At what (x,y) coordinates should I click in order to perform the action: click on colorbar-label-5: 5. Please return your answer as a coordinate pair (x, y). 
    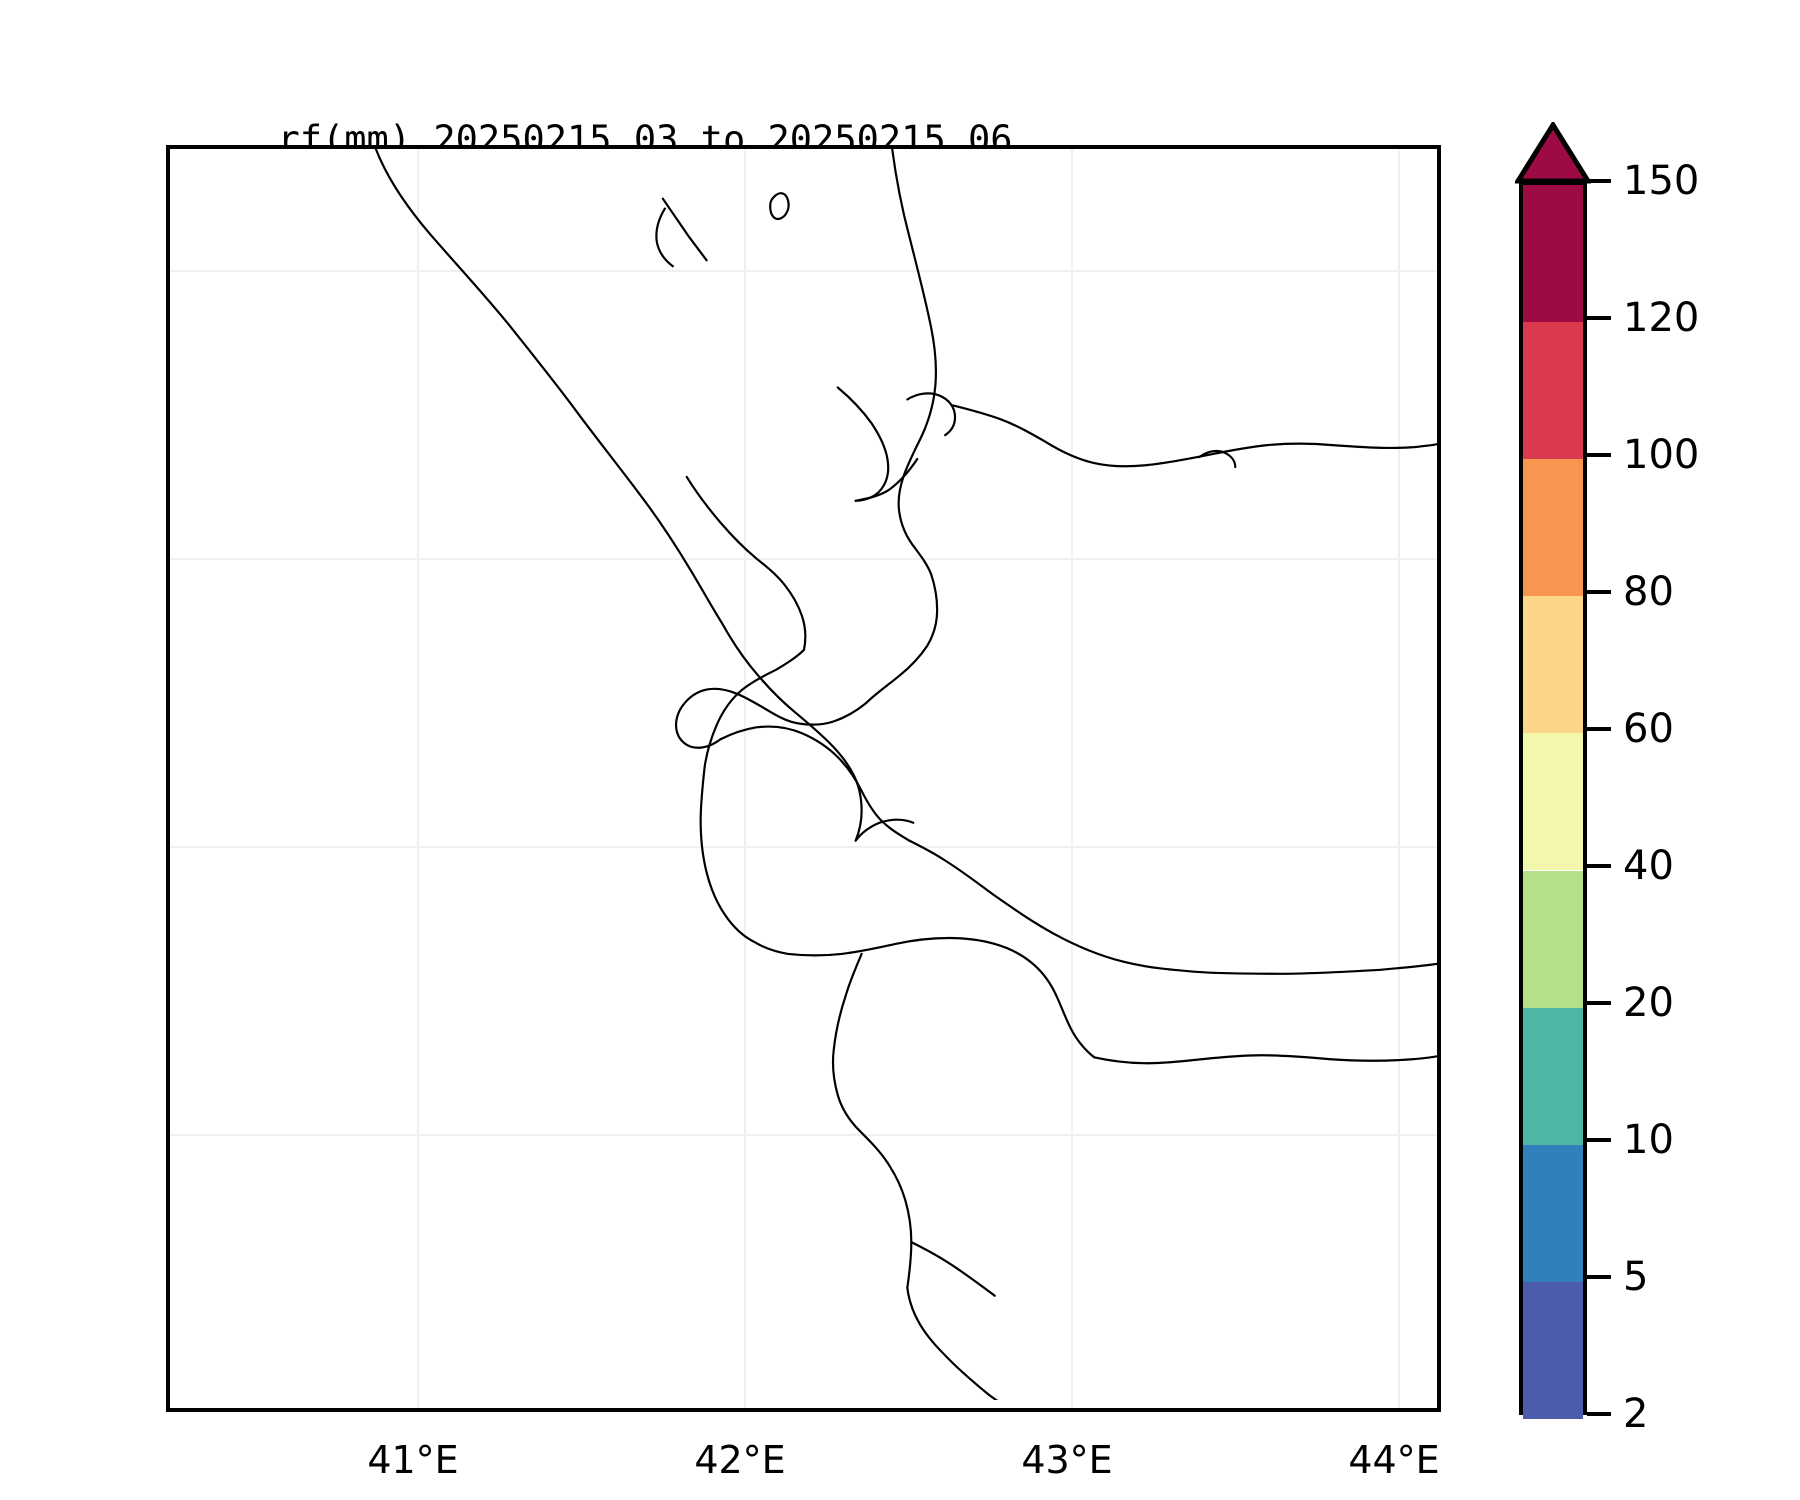
    Looking at the image, I should click on (1636, 1277).